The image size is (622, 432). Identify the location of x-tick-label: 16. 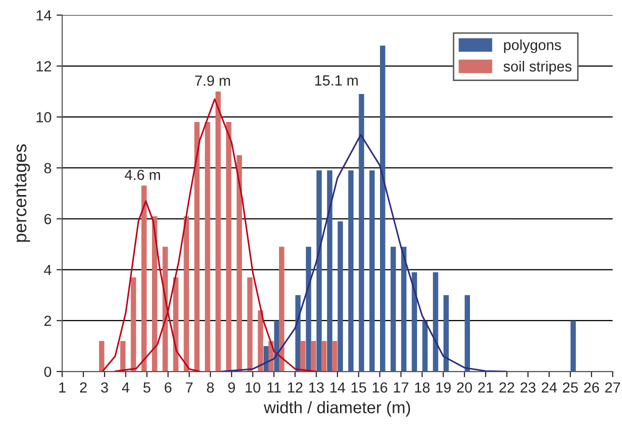
(380, 387).